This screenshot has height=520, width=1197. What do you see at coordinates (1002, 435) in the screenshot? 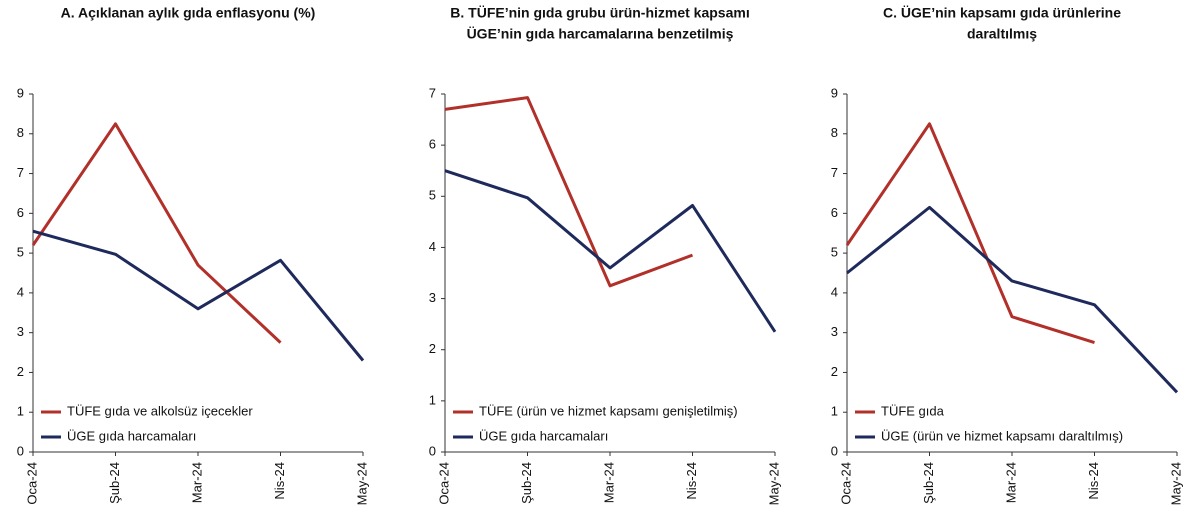
I see `legend-label: ÜGE (ürün ve hizmet kapsamı daraltılmış)` at bounding box center [1002, 435].